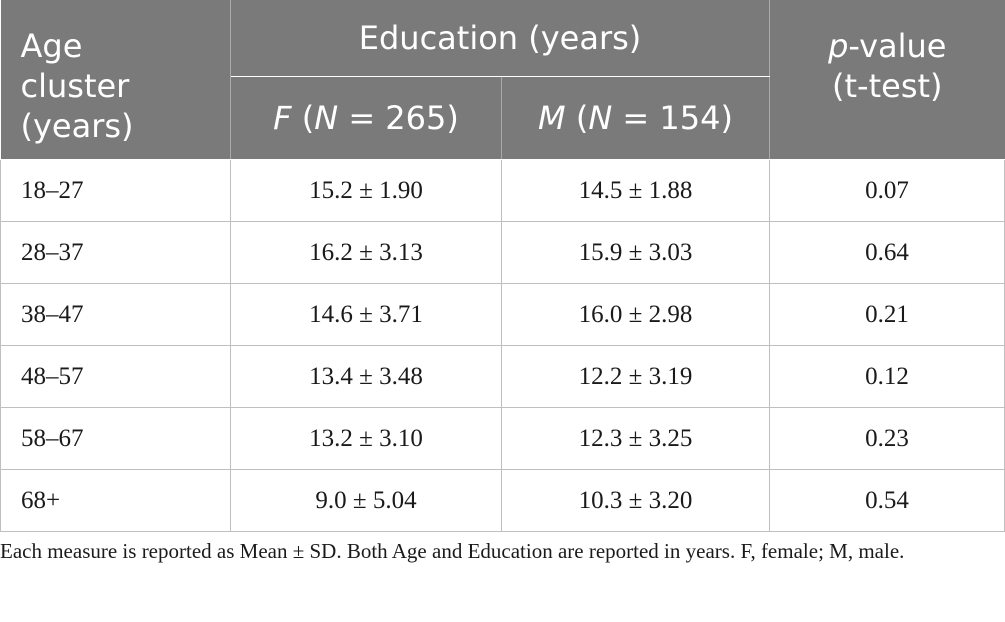  Describe the element at coordinates (115, 500) in the screenshot. I see `cell-age: 68+` at that location.